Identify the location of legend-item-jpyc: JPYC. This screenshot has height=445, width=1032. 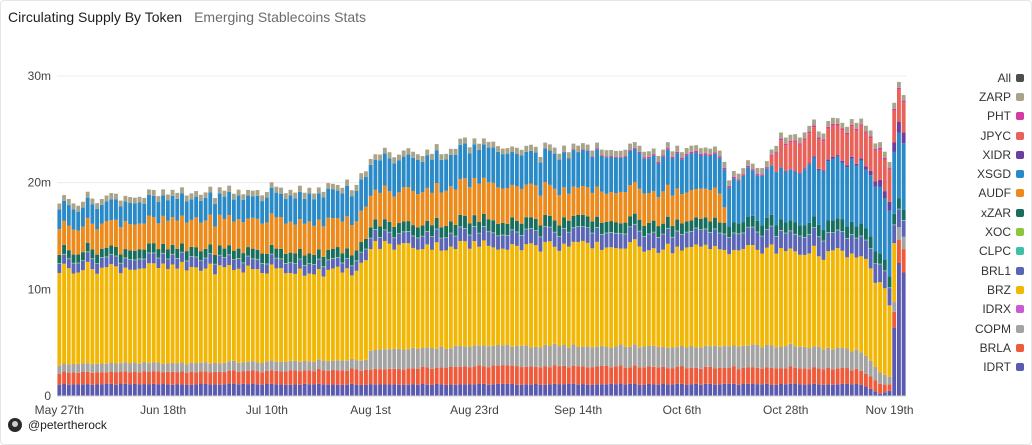
(984, 135).